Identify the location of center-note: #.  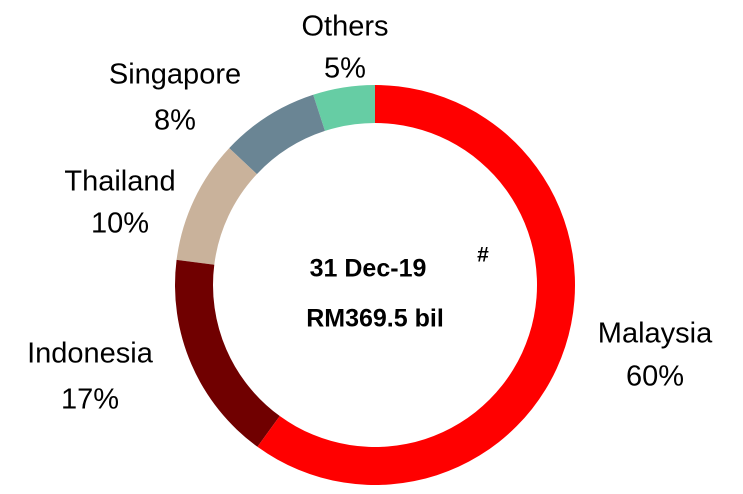
(483, 255).